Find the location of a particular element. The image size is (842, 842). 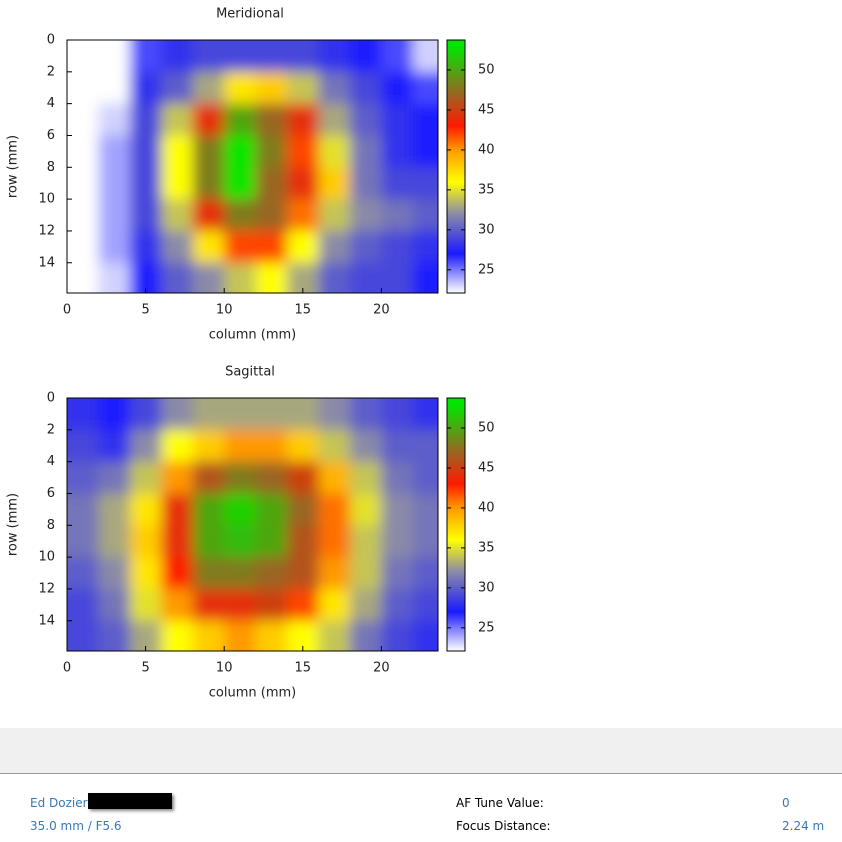

colorbar-tick-label: 40 is located at coordinates (486, 507).